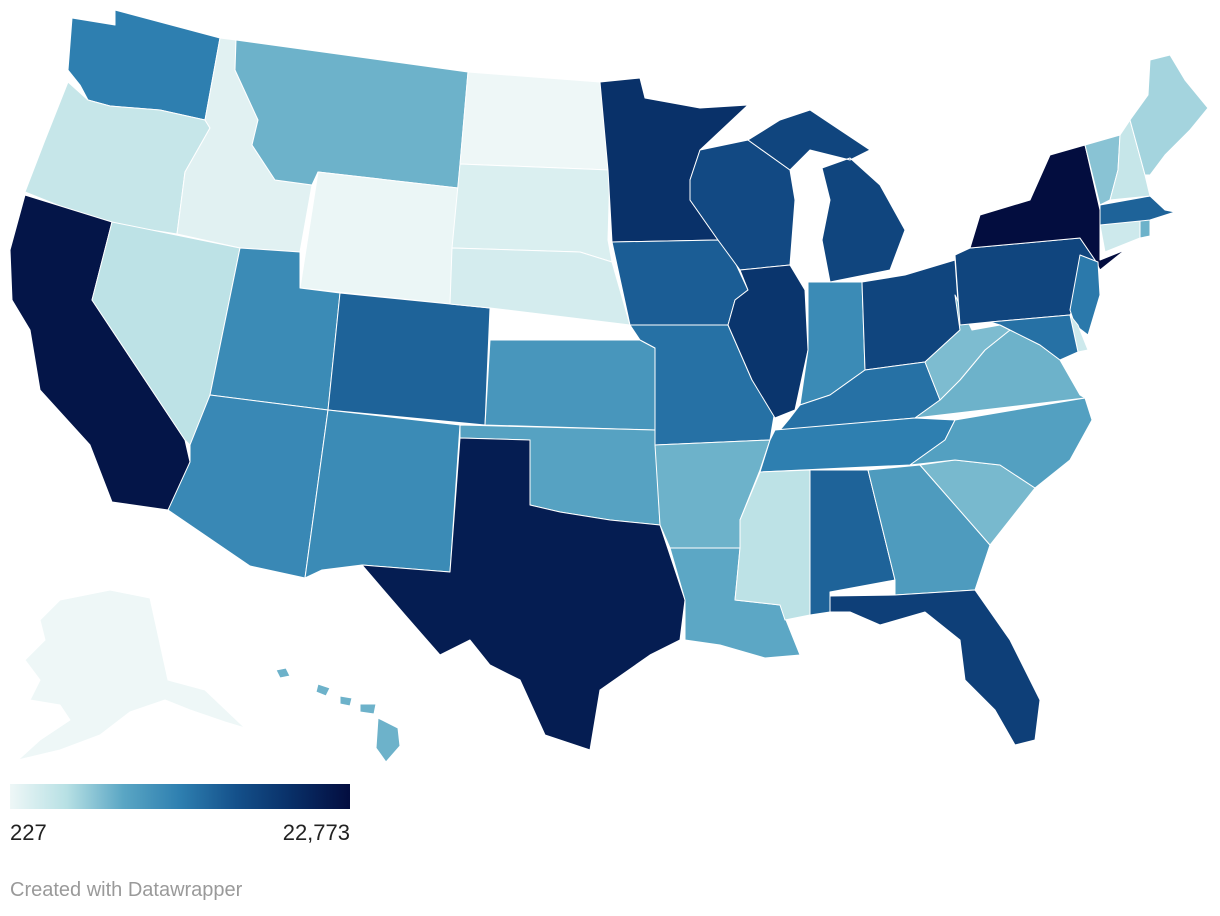 The image size is (1220, 916). I want to click on state-hawaii, so click(338, 715).